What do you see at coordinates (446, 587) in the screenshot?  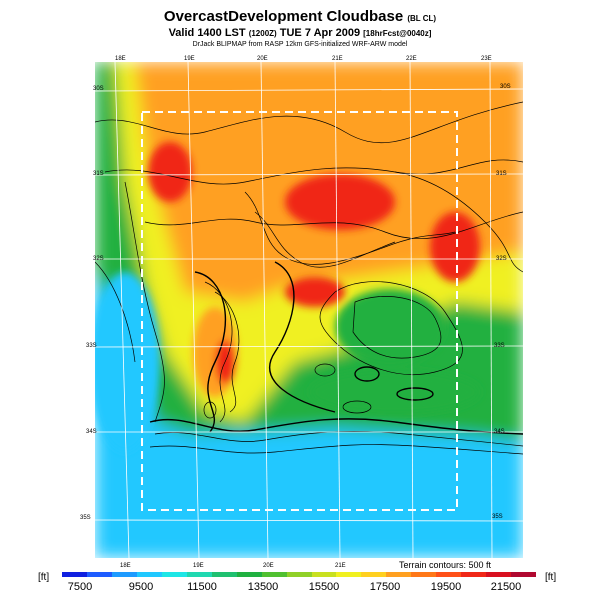 I see `colorbar-tick-label: 19500` at bounding box center [446, 587].